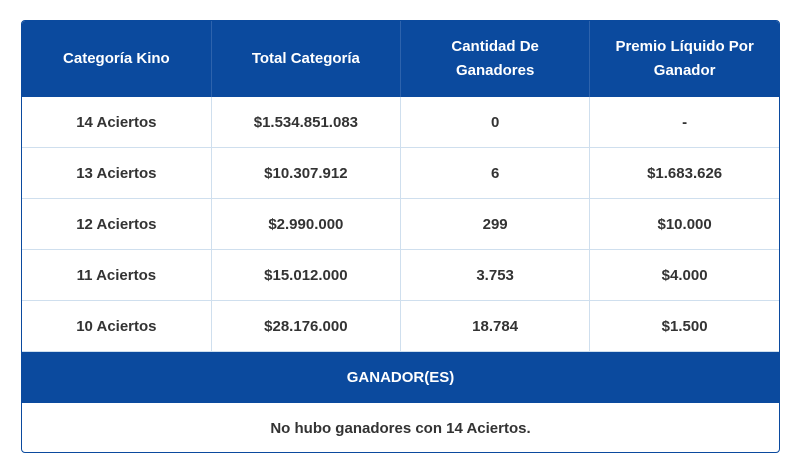  What do you see at coordinates (684, 59) in the screenshot?
I see `column-header: Premio Líquido Por Ganador` at bounding box center [684, 59].